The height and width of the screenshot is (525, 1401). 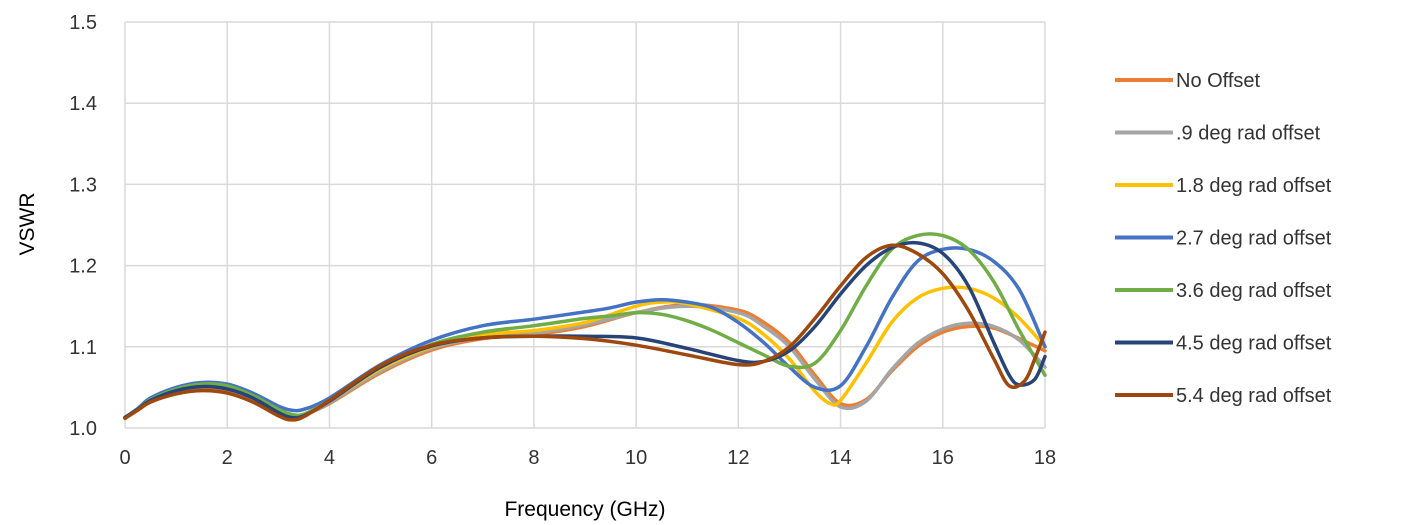 What do you see at coordinates (1254, 291) in the screenshot?
I see `legend-label-3-6-deg-rad-offset: 3.6 deg rad offset` at bounding box center [1254, 291].